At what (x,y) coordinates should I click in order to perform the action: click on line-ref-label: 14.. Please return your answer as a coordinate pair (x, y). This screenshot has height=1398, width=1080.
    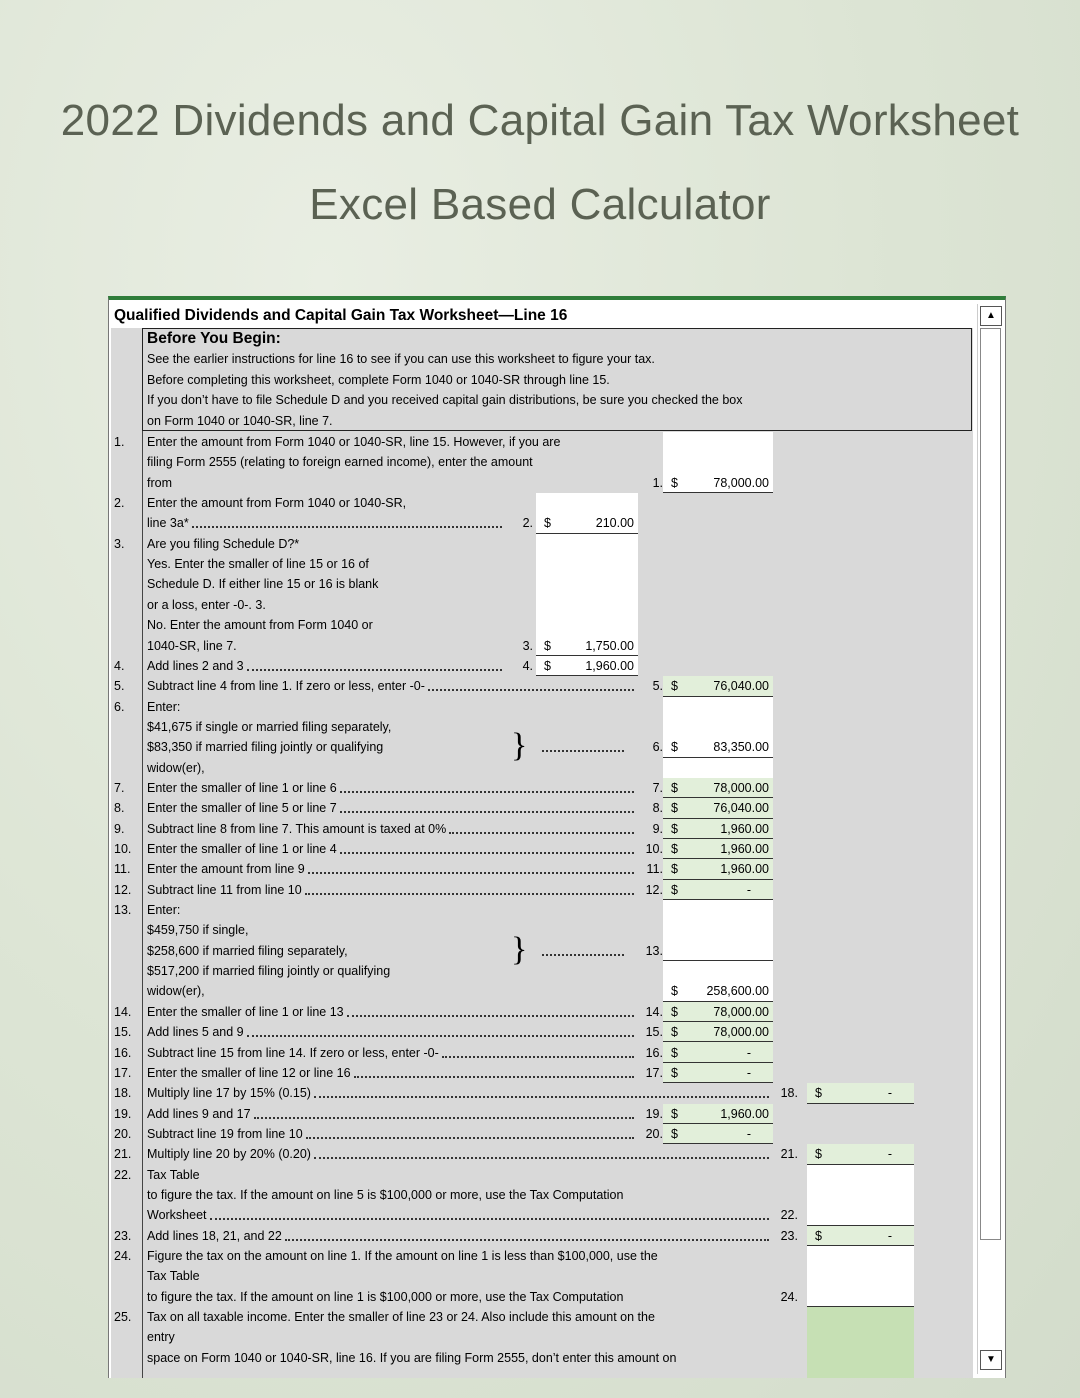
    Looking at the image, I should click on (654, 1011).